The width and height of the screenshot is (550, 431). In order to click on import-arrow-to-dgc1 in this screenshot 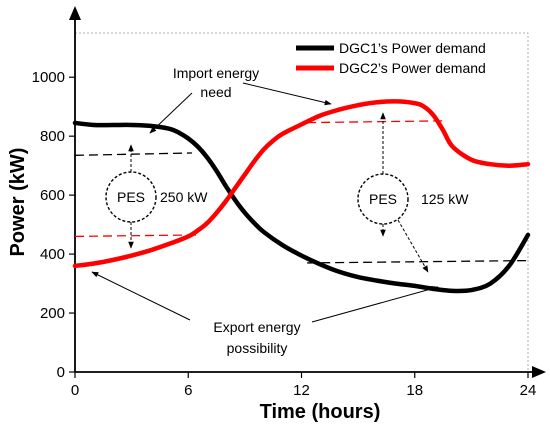, I will do `click(171, 113)`.